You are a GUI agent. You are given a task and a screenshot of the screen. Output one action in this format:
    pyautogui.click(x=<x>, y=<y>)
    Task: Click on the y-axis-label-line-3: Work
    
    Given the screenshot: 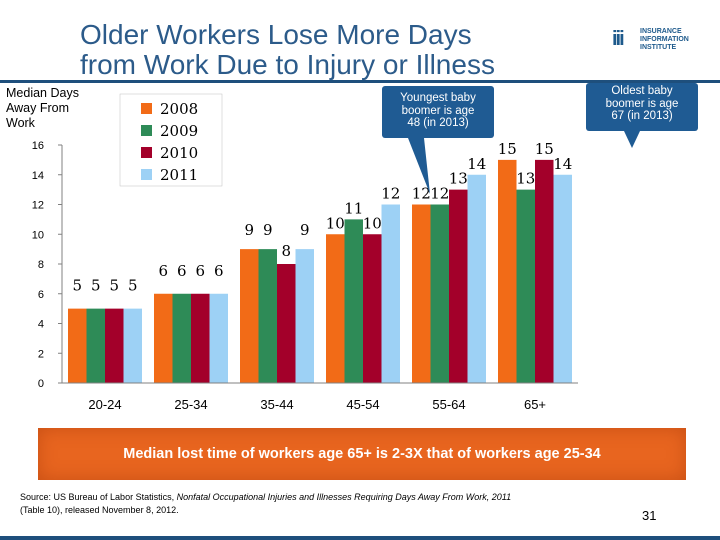 What is the action you would take?
    pyautogui.click(x=20, y=123)
    